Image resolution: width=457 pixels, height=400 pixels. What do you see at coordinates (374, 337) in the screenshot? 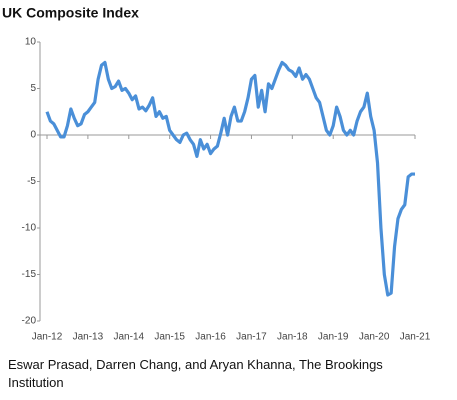
I see `x-tick-label: Jan-20` at bounding box center [374, 337].